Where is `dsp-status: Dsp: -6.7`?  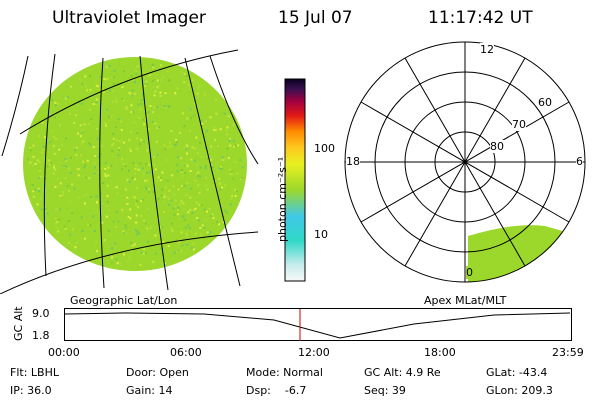 dsp-status: Dsp: -6.7 is located at coordinates (276, 390).